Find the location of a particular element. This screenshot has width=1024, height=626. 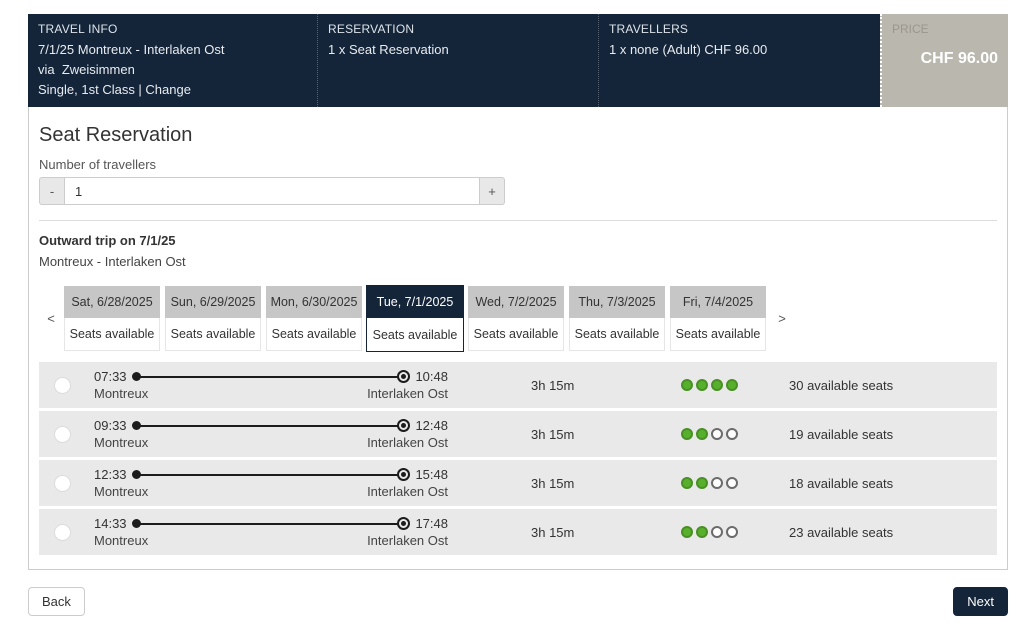

journey: 14:33 17:48 Montreux Interlaken Ost is located at coordinates (271, 532).